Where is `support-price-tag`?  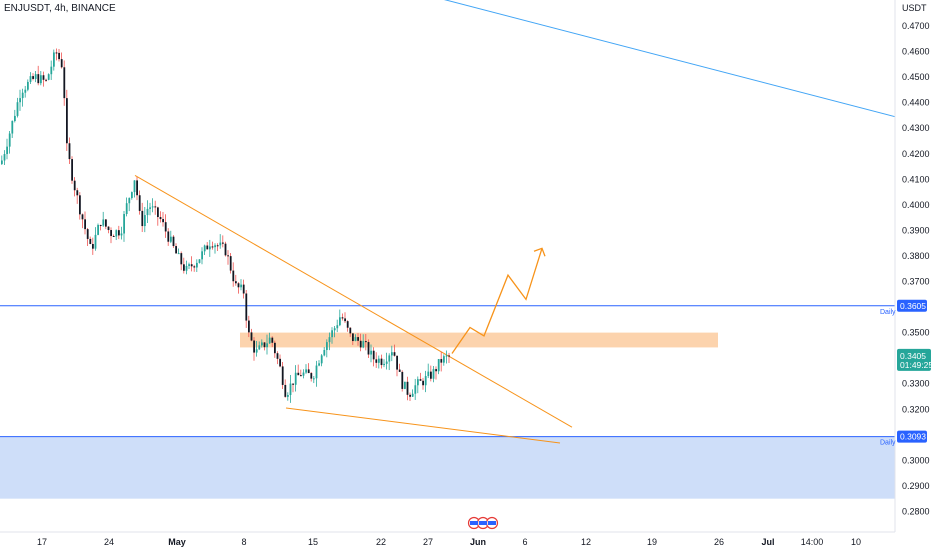 support-price-tag is located at coordinates (912, 436).